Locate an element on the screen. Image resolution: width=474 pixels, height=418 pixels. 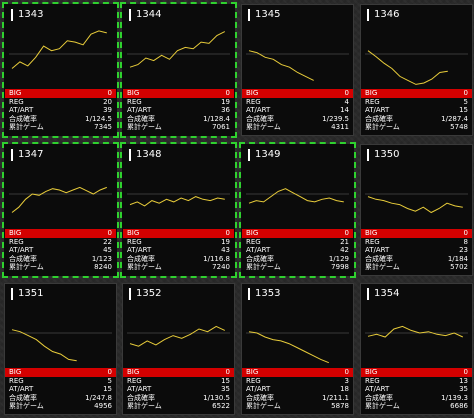
stat-row-atart: AT/ART 23 is located at coordinates (416, 250).